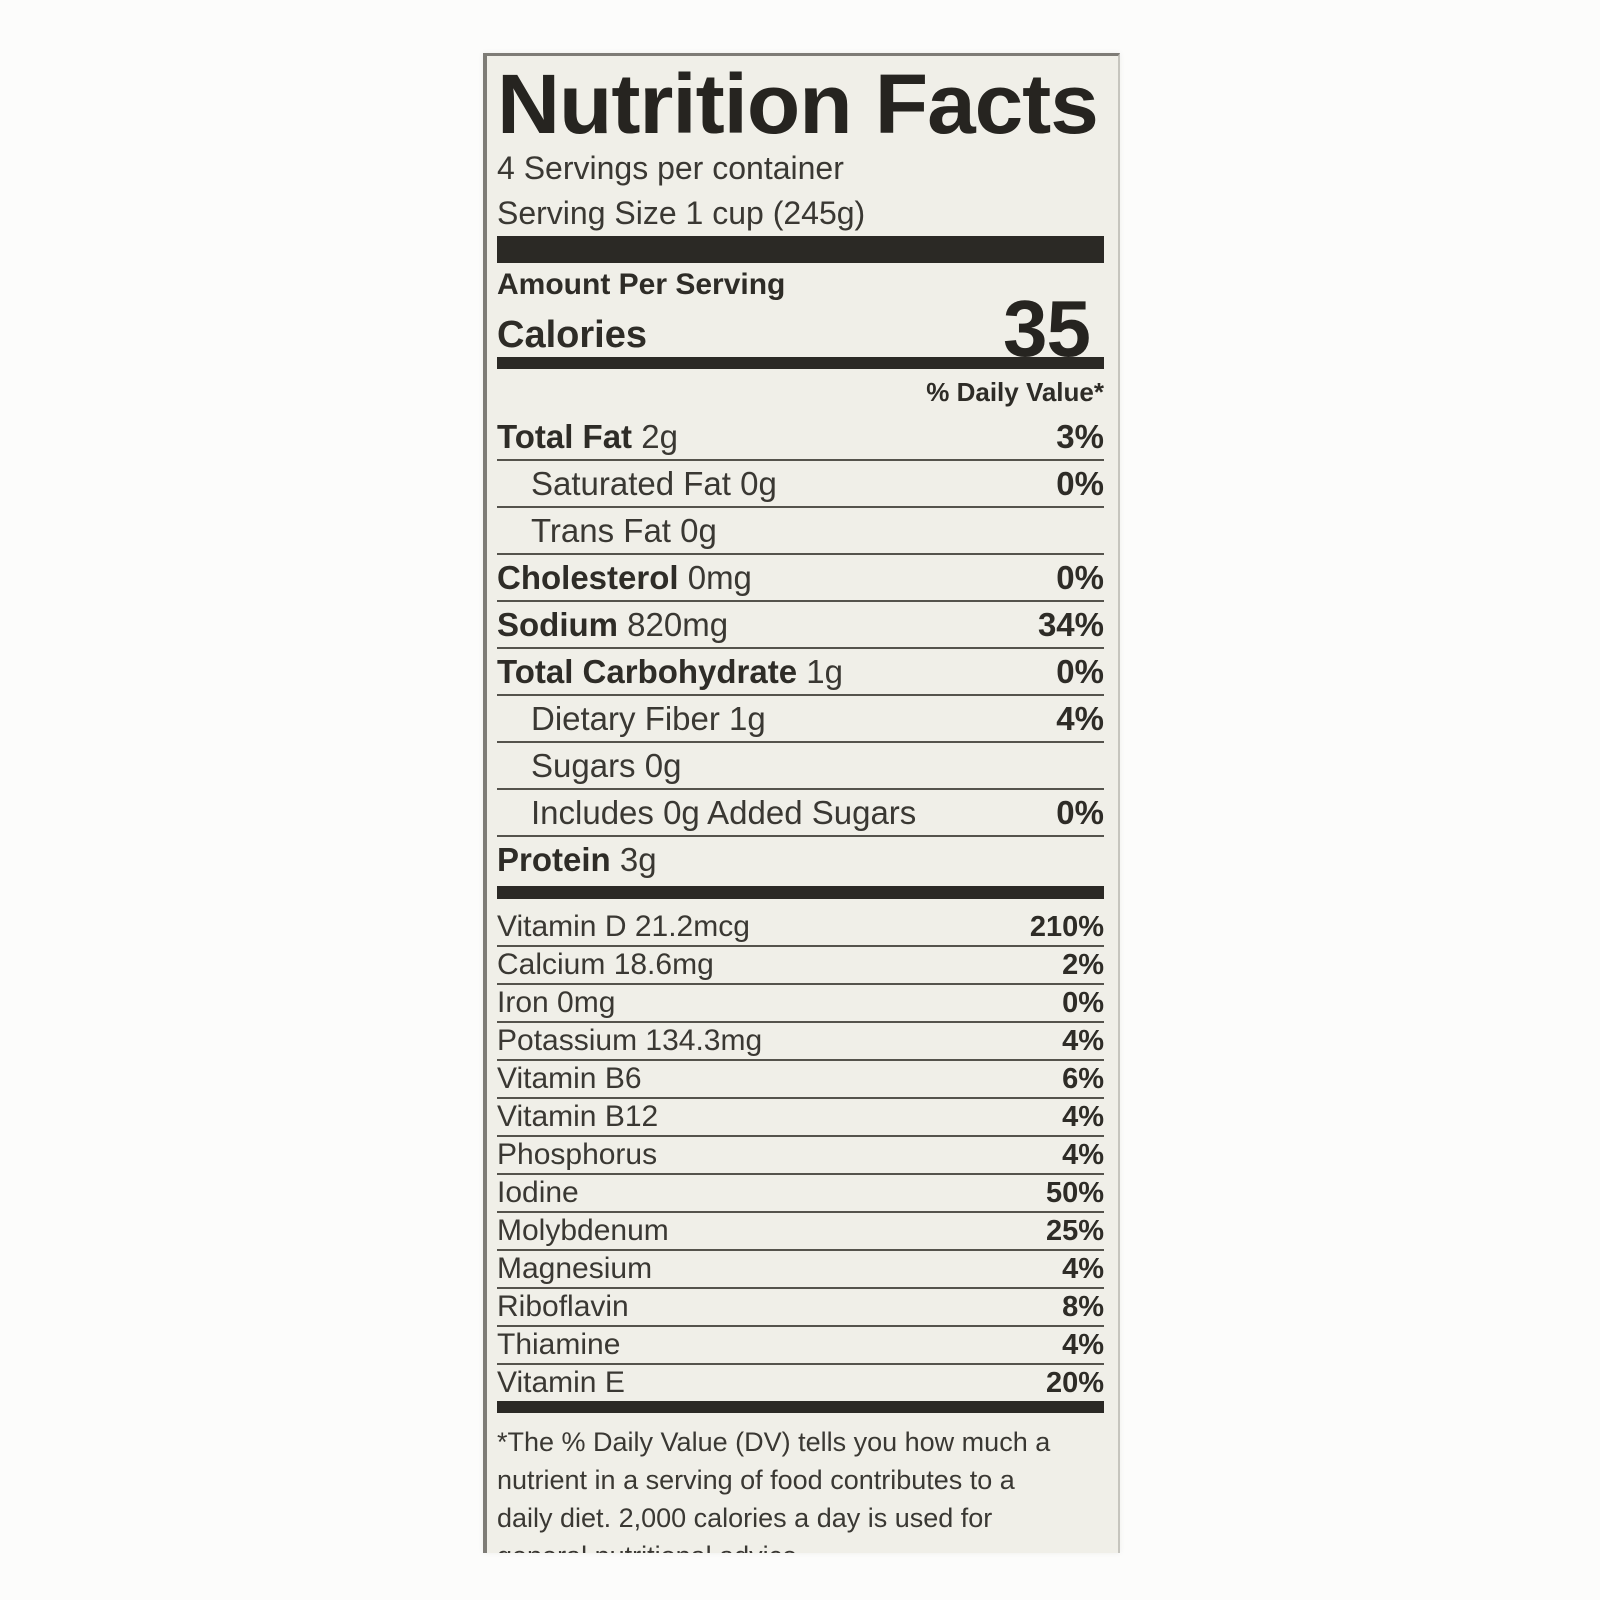  What do you see at coordinates (800, 437) in the screenshot?
I see `nutrient-row: Total Fat 2g 3%` at bounding box center [800, 437].